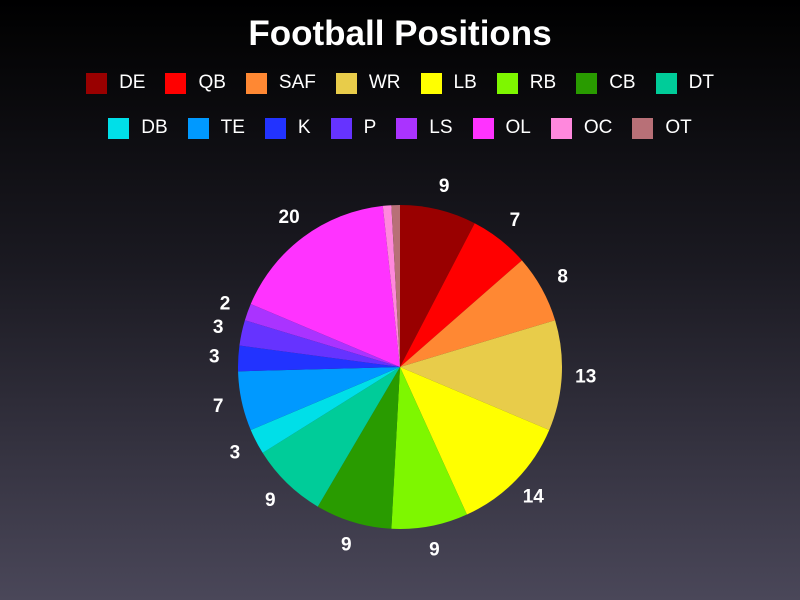 This screenshot has width=800, height=600. What do you see at coordinates (434, 549) in the screenshot?
I see `data-label-rb: 9` at bounding box center [434, 549].